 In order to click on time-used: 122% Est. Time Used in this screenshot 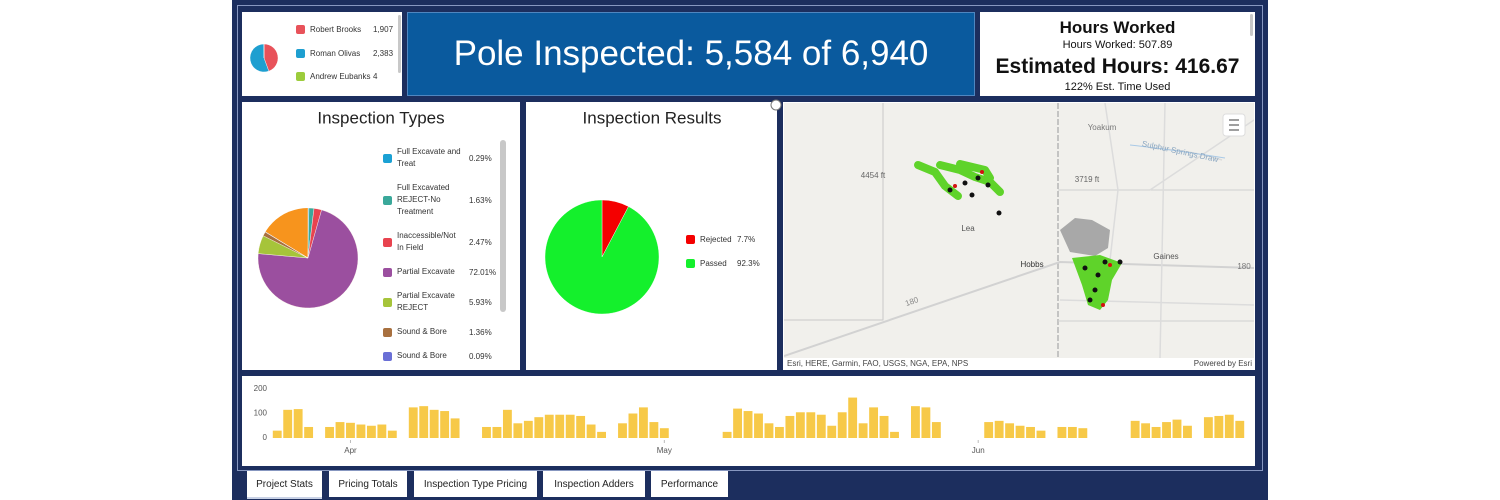, I will do `click(1117, 87)`.